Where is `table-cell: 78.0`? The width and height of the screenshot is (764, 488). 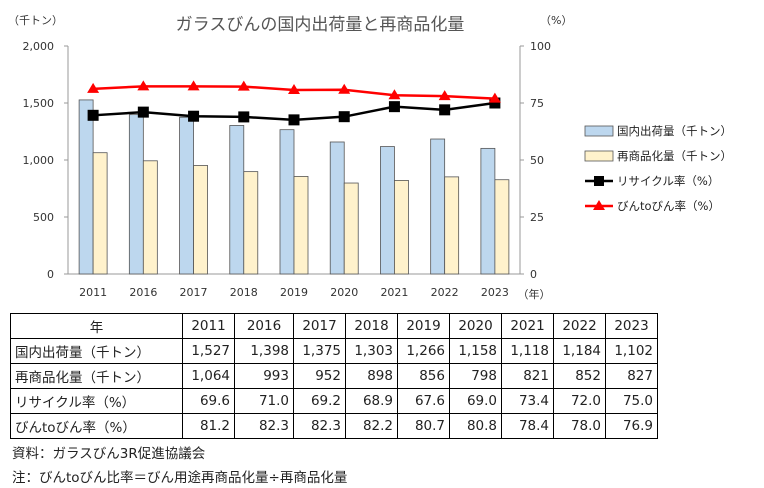 table-cell: 78.0 is located at coordinates (579, 426).